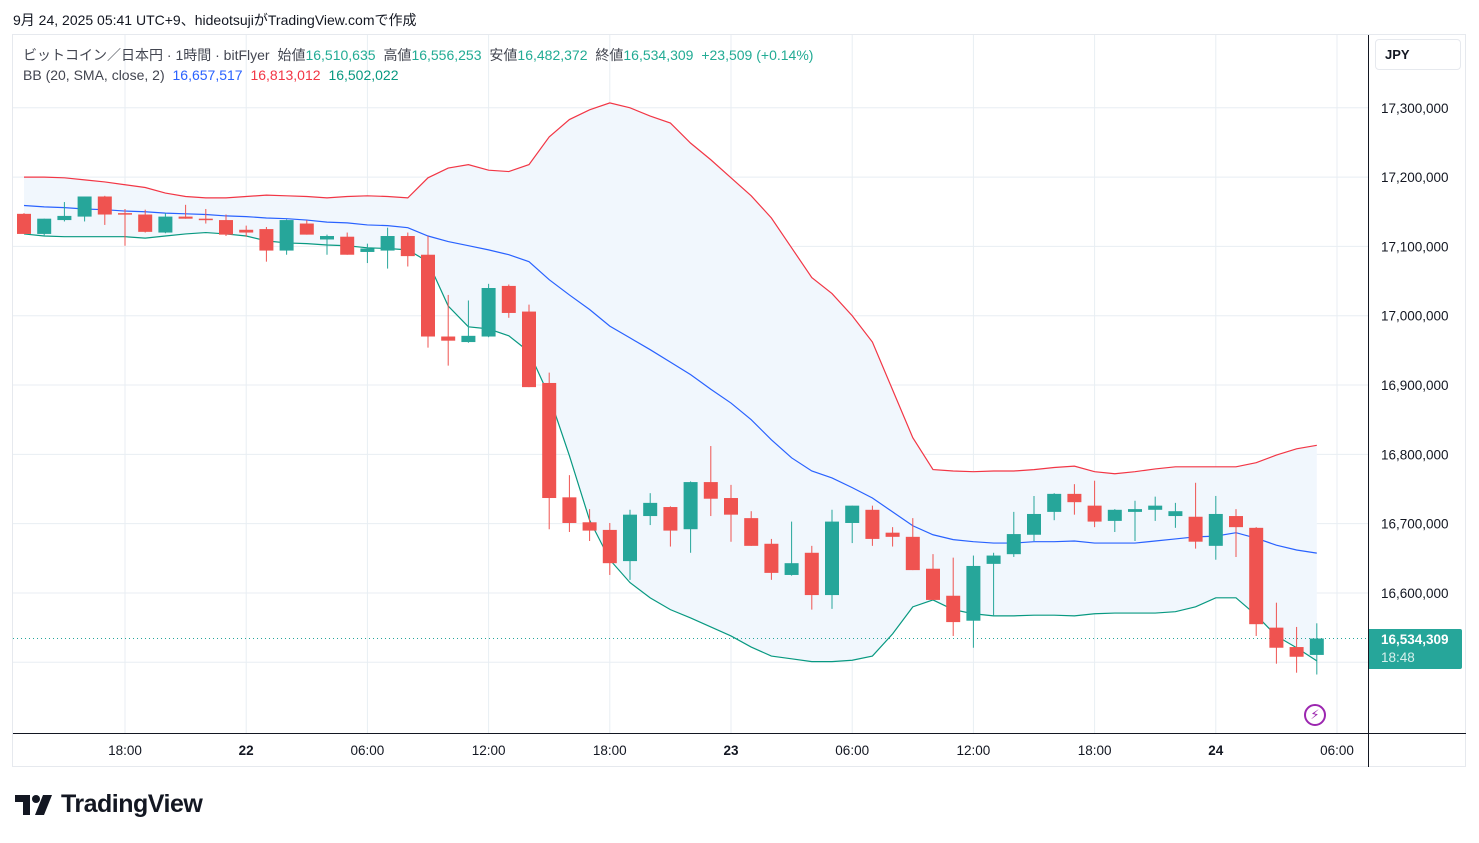 This screenshot has width=1479, height=843. I want to click on last-price-label: 16,534,309 18:48, so click(1415, 649).